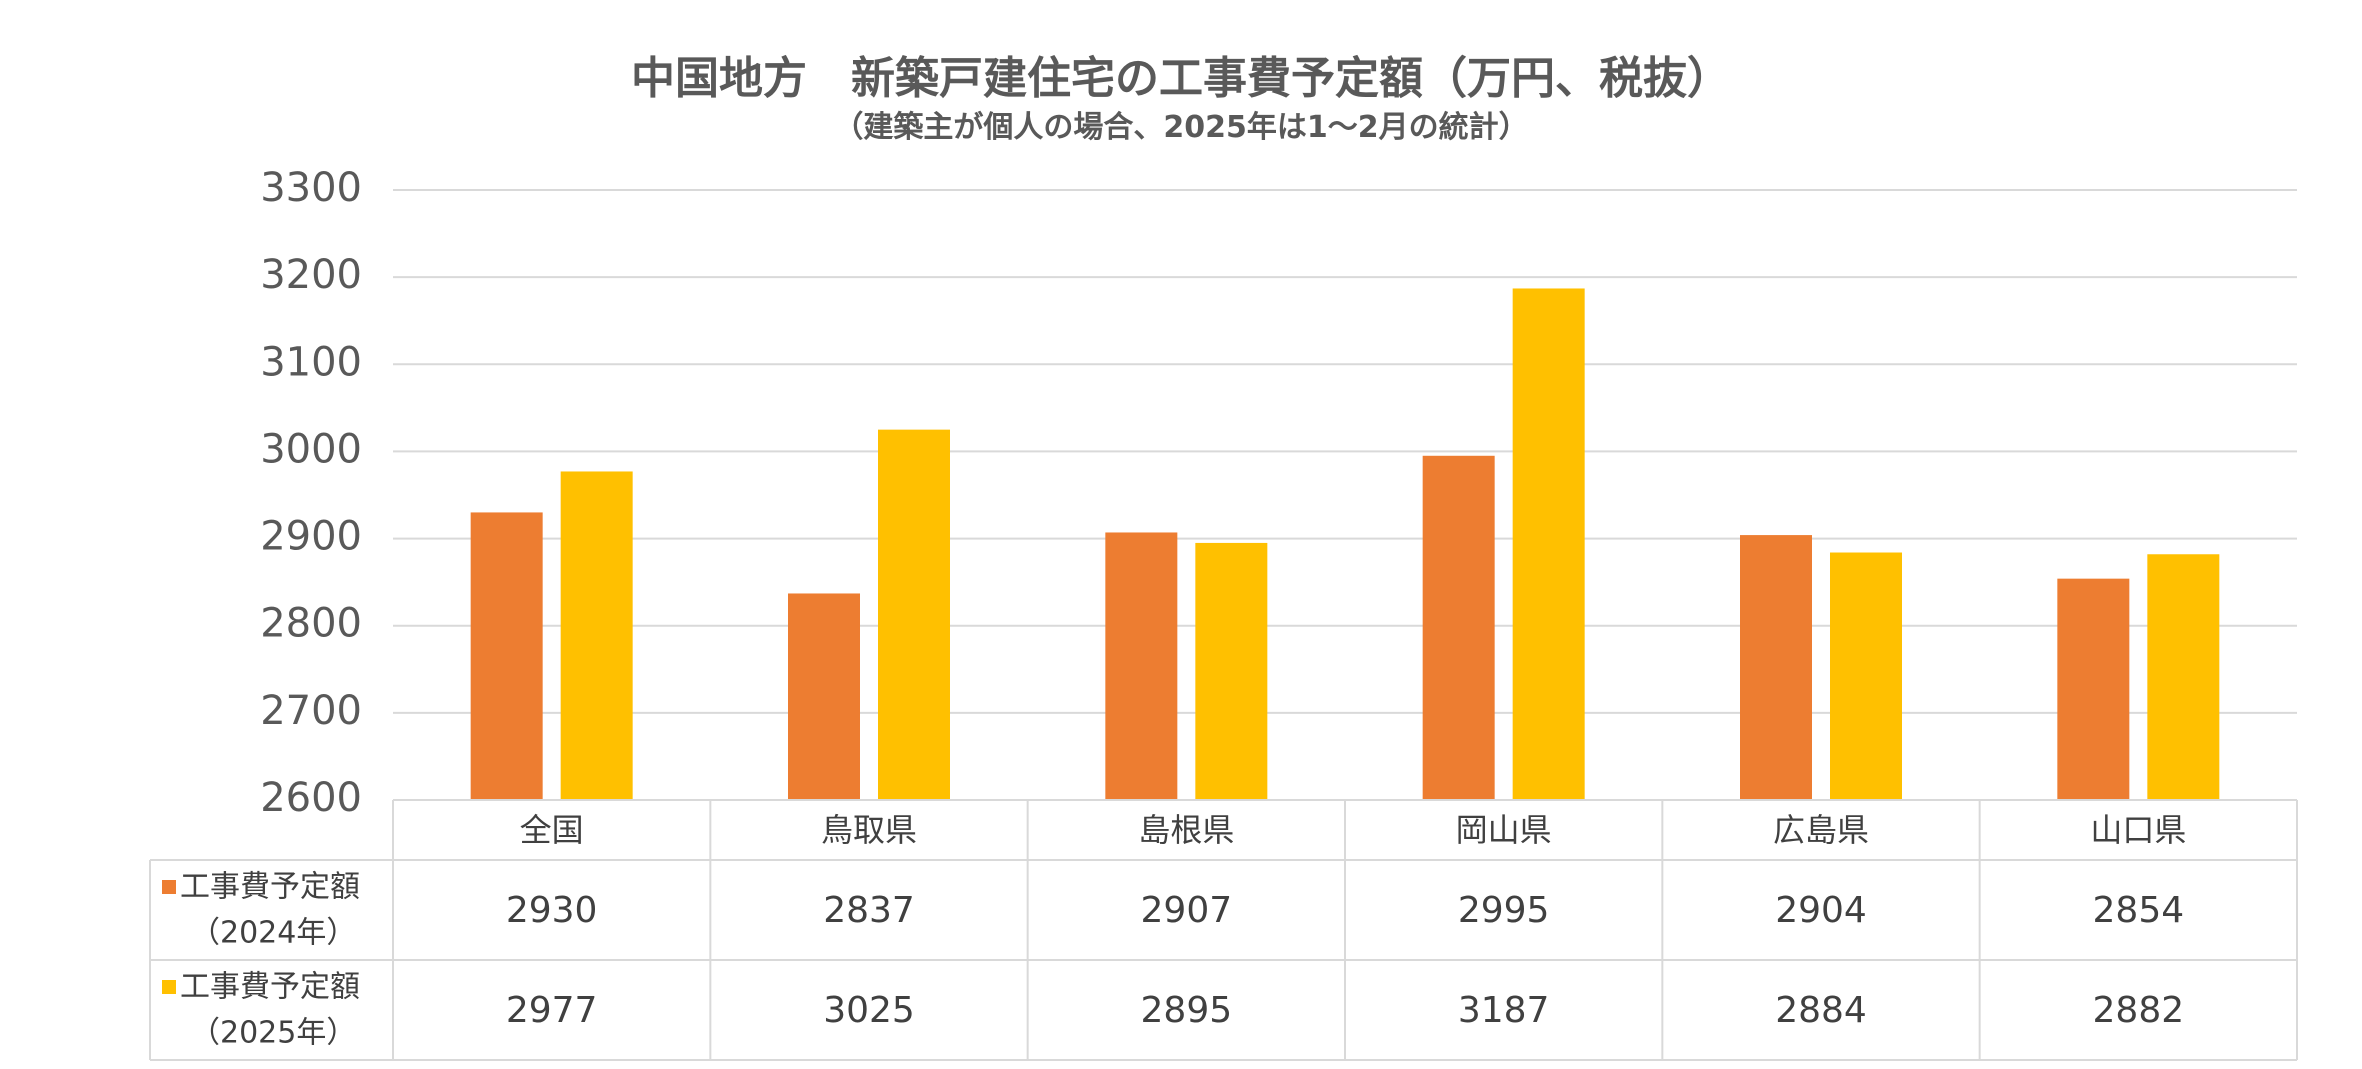 This screenshot has width=2362, height=1069. What do you see at coordinates (869, 830) in the screenshot?
I see `x-category-label: 鳥取県` at bounding box center [869, 830].